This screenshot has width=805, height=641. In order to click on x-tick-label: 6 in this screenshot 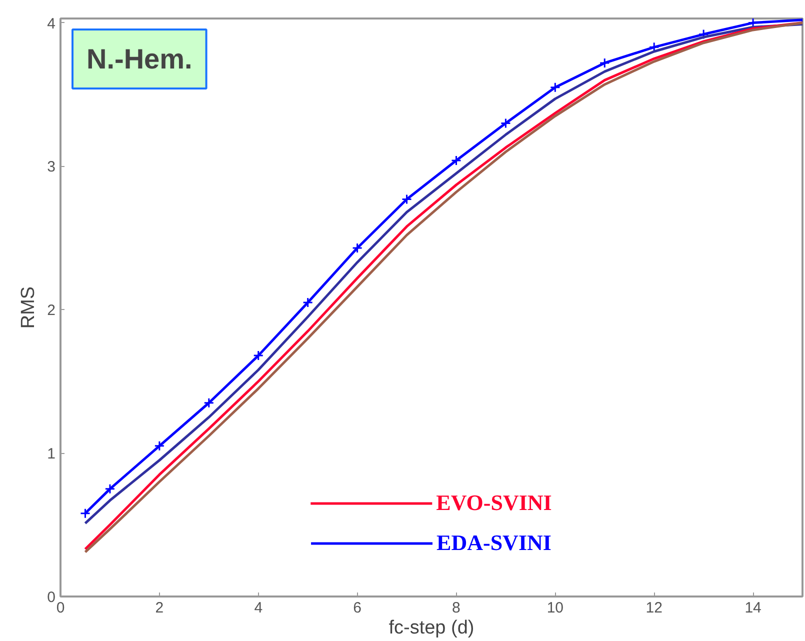, I will do `click(357, 608)`.